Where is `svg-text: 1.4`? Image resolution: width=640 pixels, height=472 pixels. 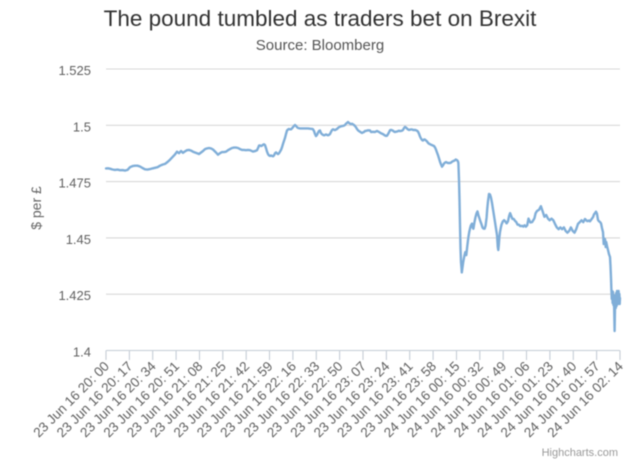 svg-text: 1.4 is located at coordinates (82, 352).